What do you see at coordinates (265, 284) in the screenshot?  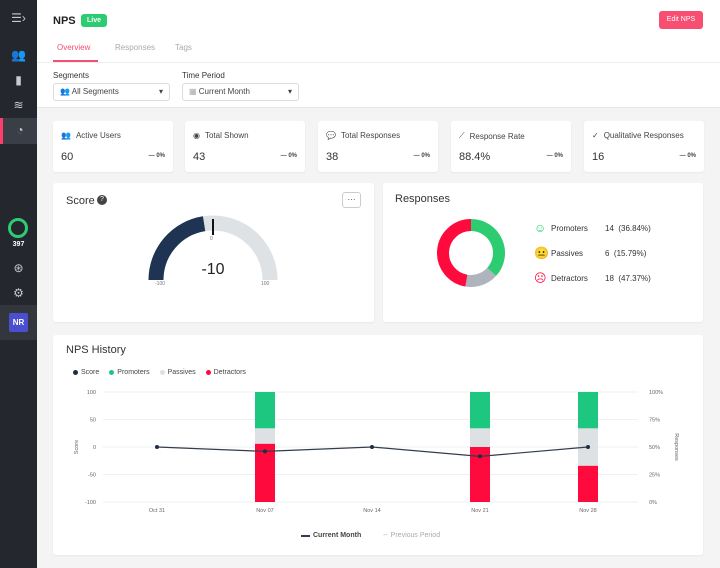 I see `gauge-max-label: 100` at bounding box center [265, 284].